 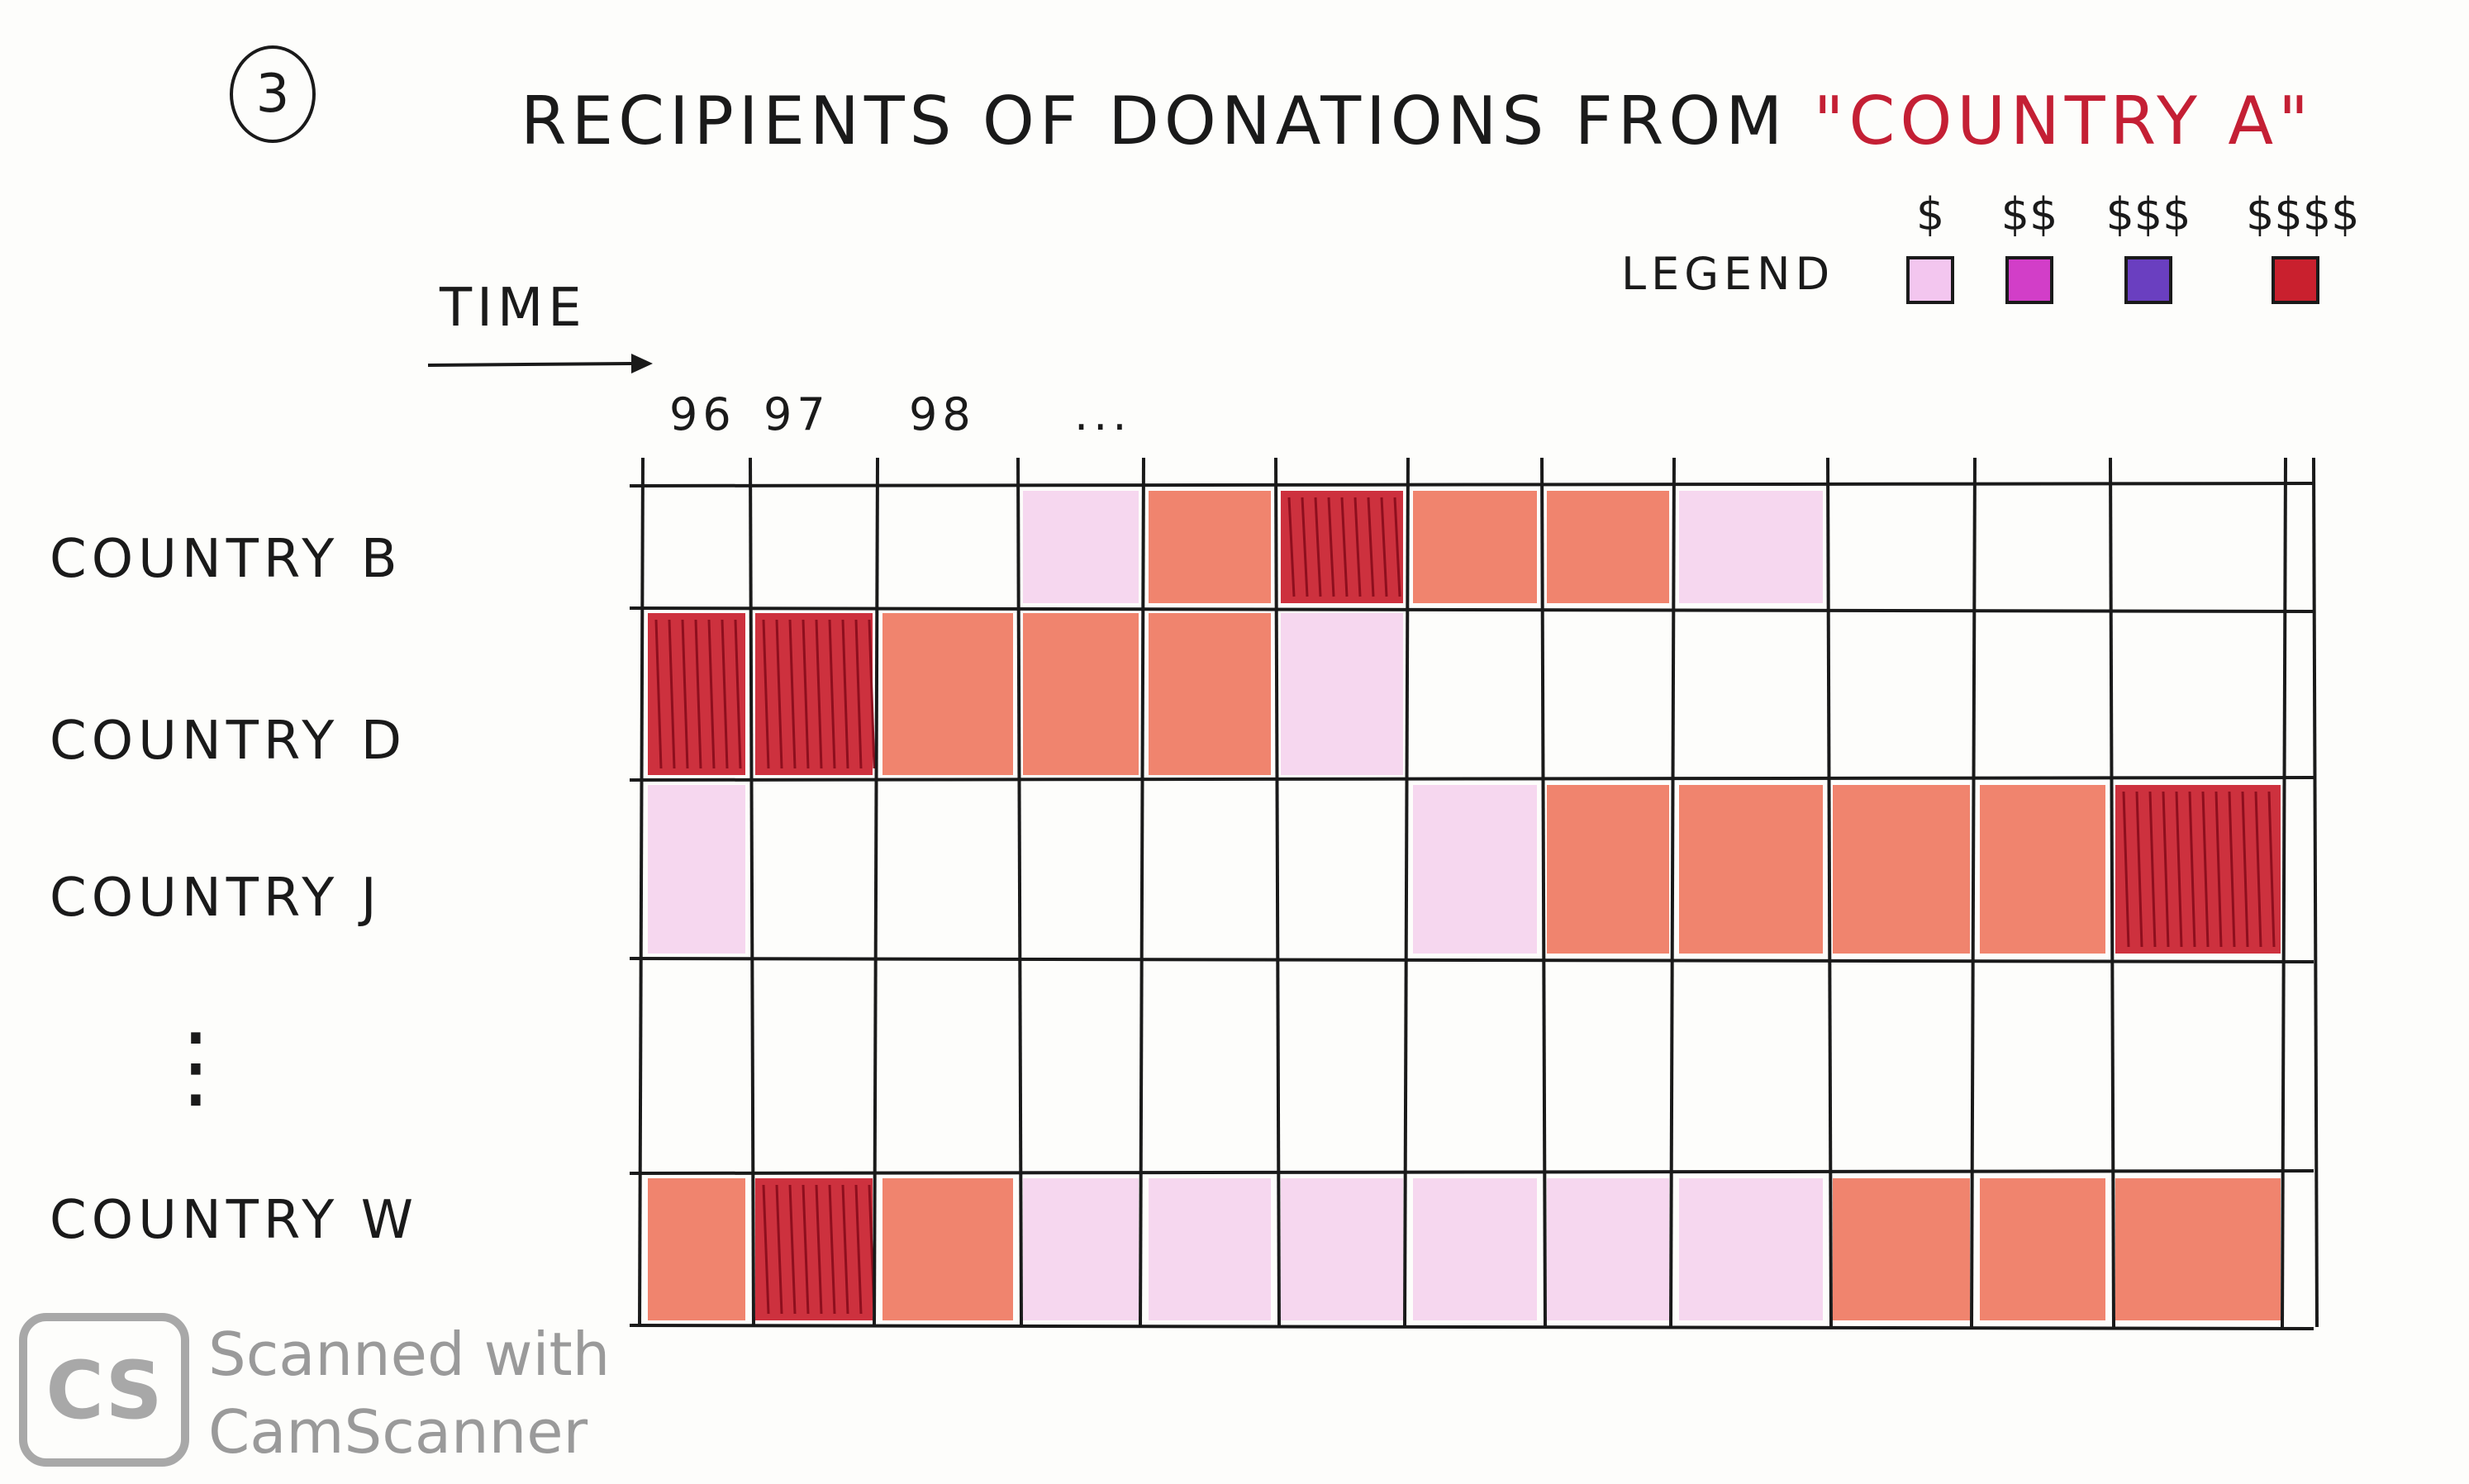 What do you see at coordinates (1728, 274) in the screenshot?
I see `legend-label: LEGEND` at bounding box center [1728, 274].